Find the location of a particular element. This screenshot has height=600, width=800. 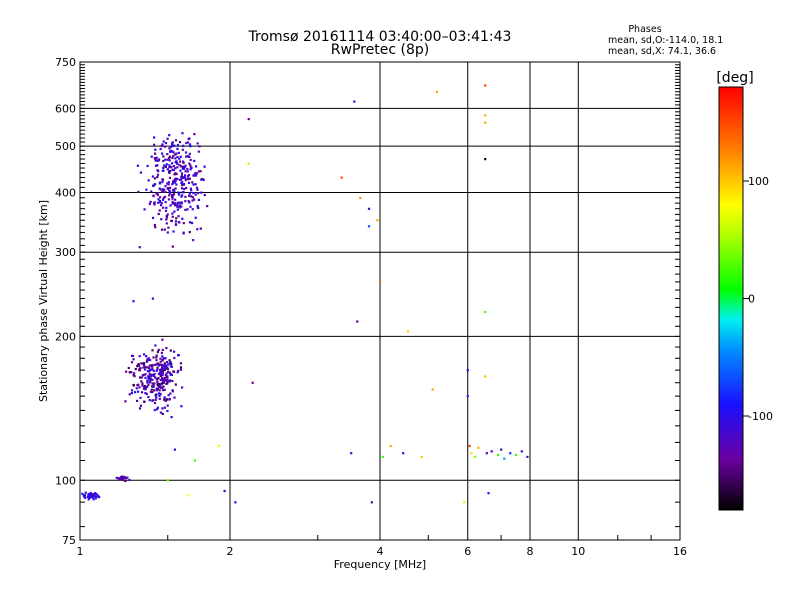

colorbar is located at coordinates (731, 298).